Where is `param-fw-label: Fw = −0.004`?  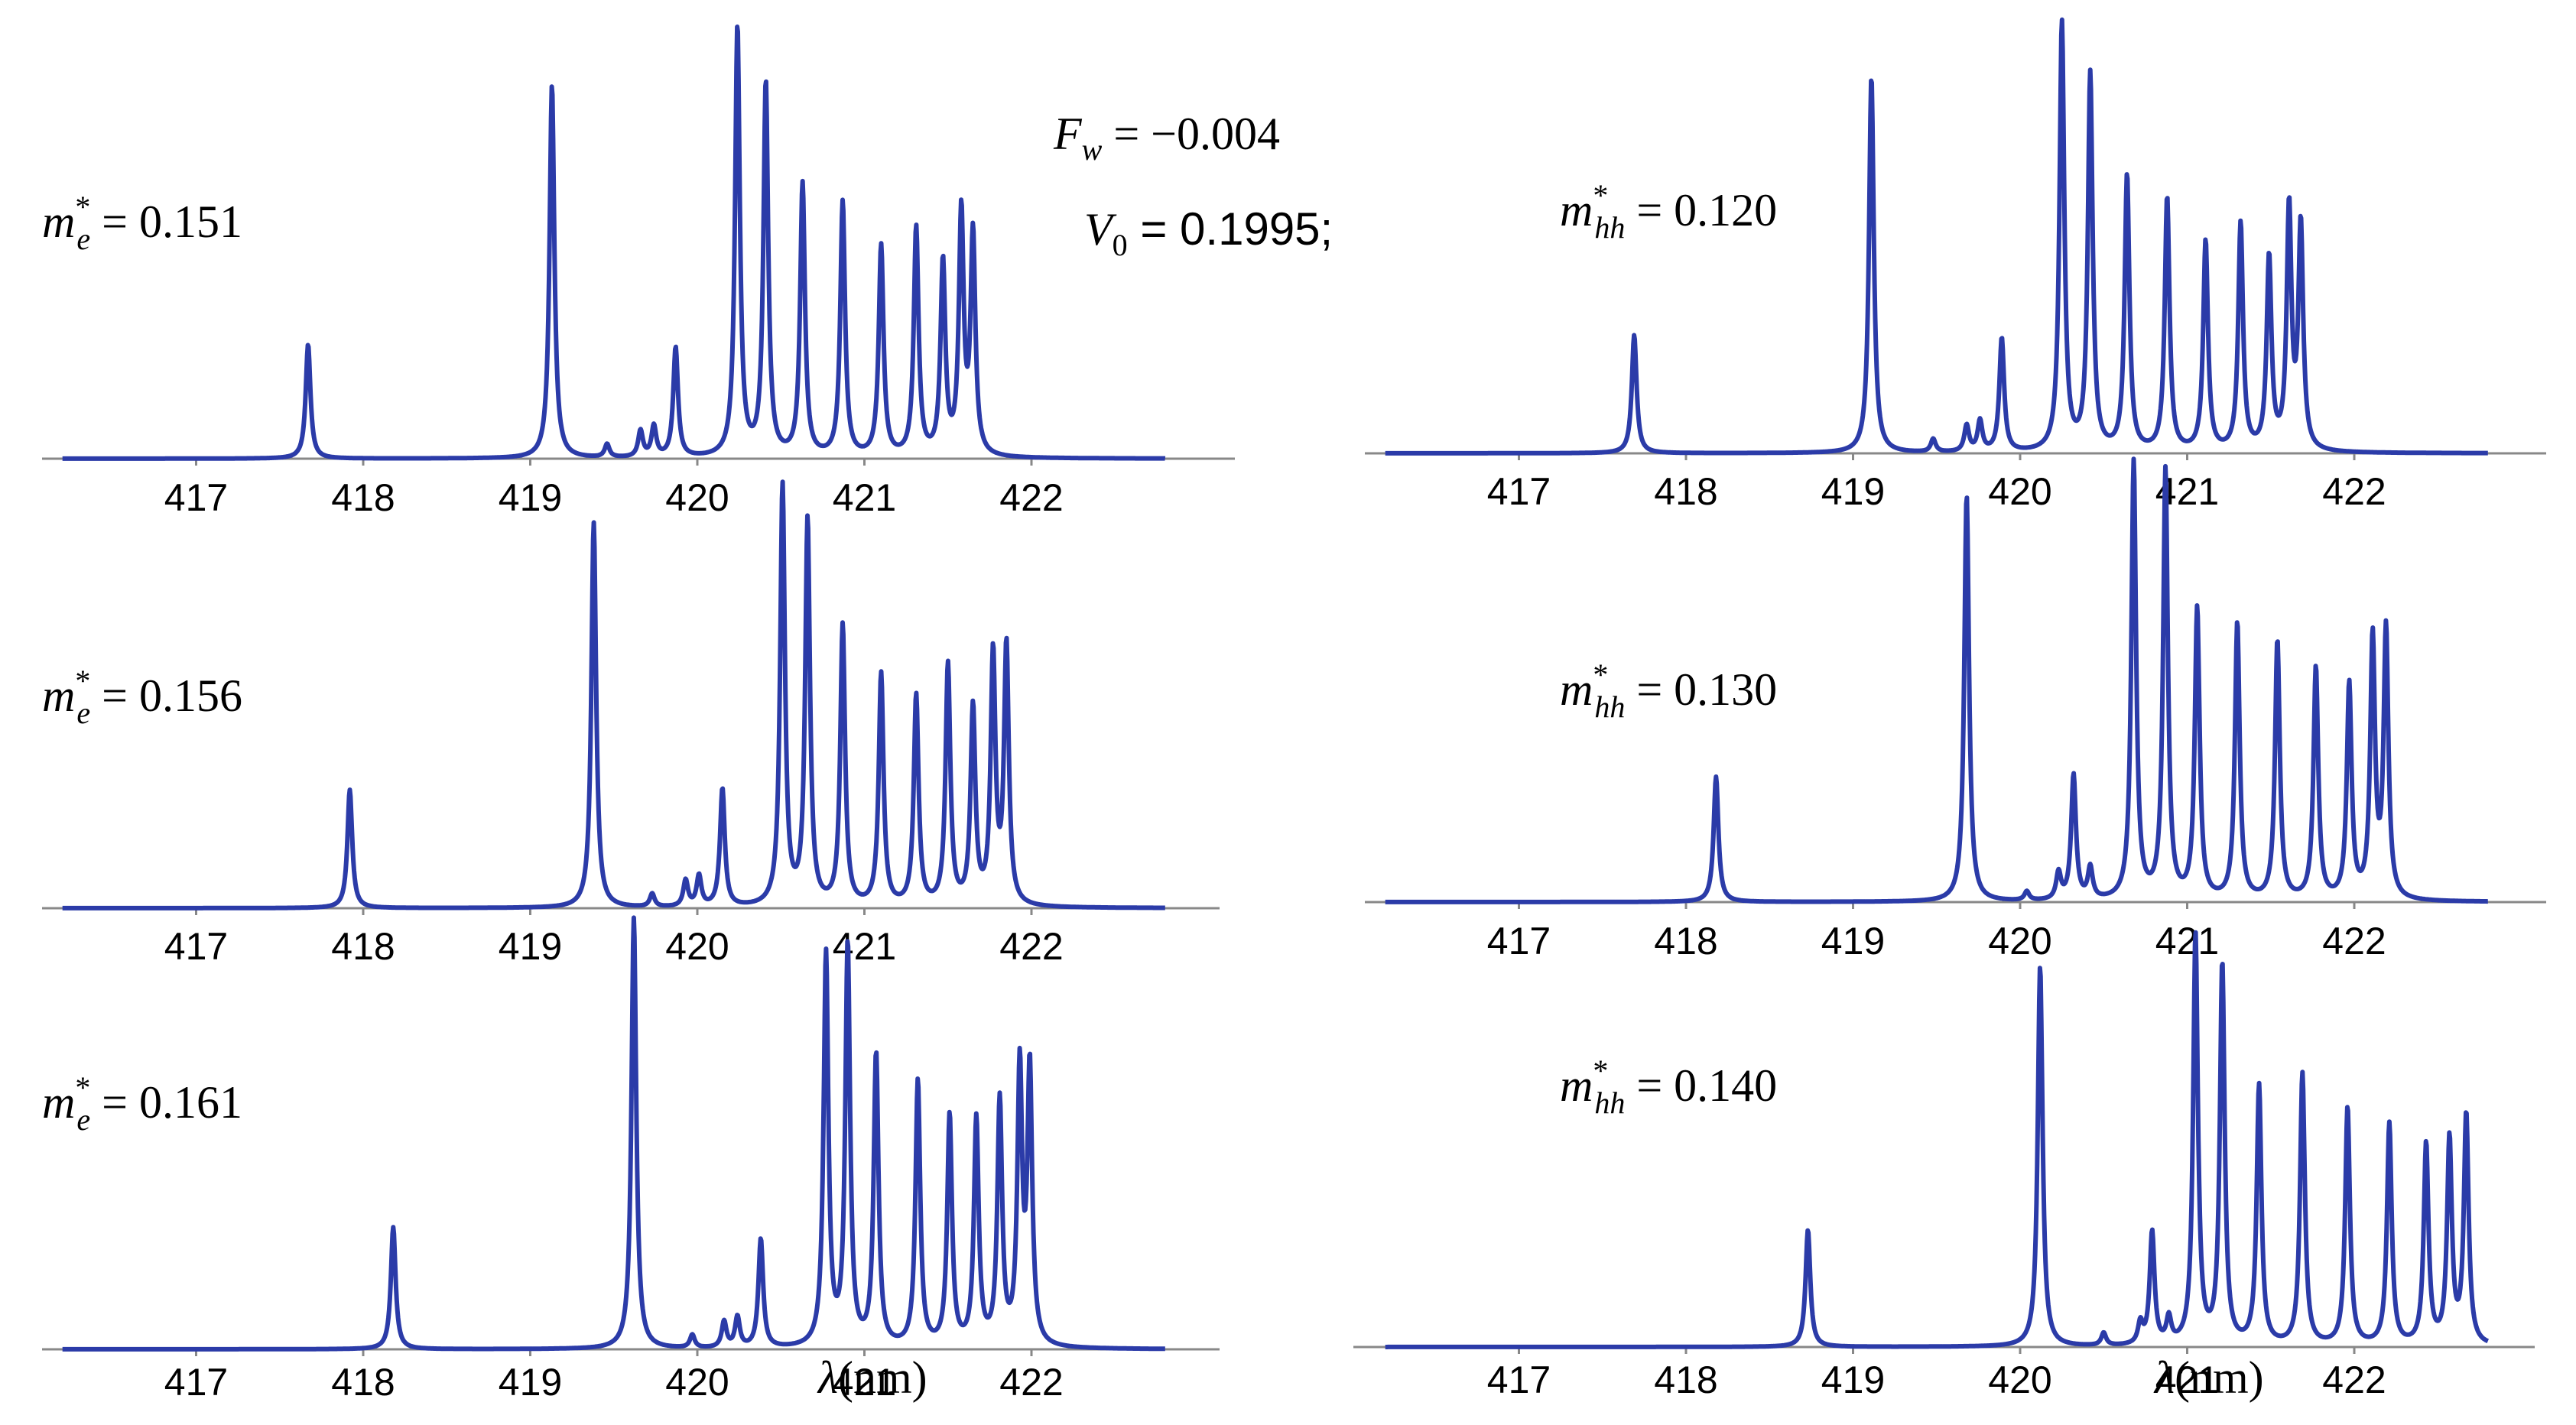 param-fw-label: Fw = −0.004 is located at coordinates (1166, 138).